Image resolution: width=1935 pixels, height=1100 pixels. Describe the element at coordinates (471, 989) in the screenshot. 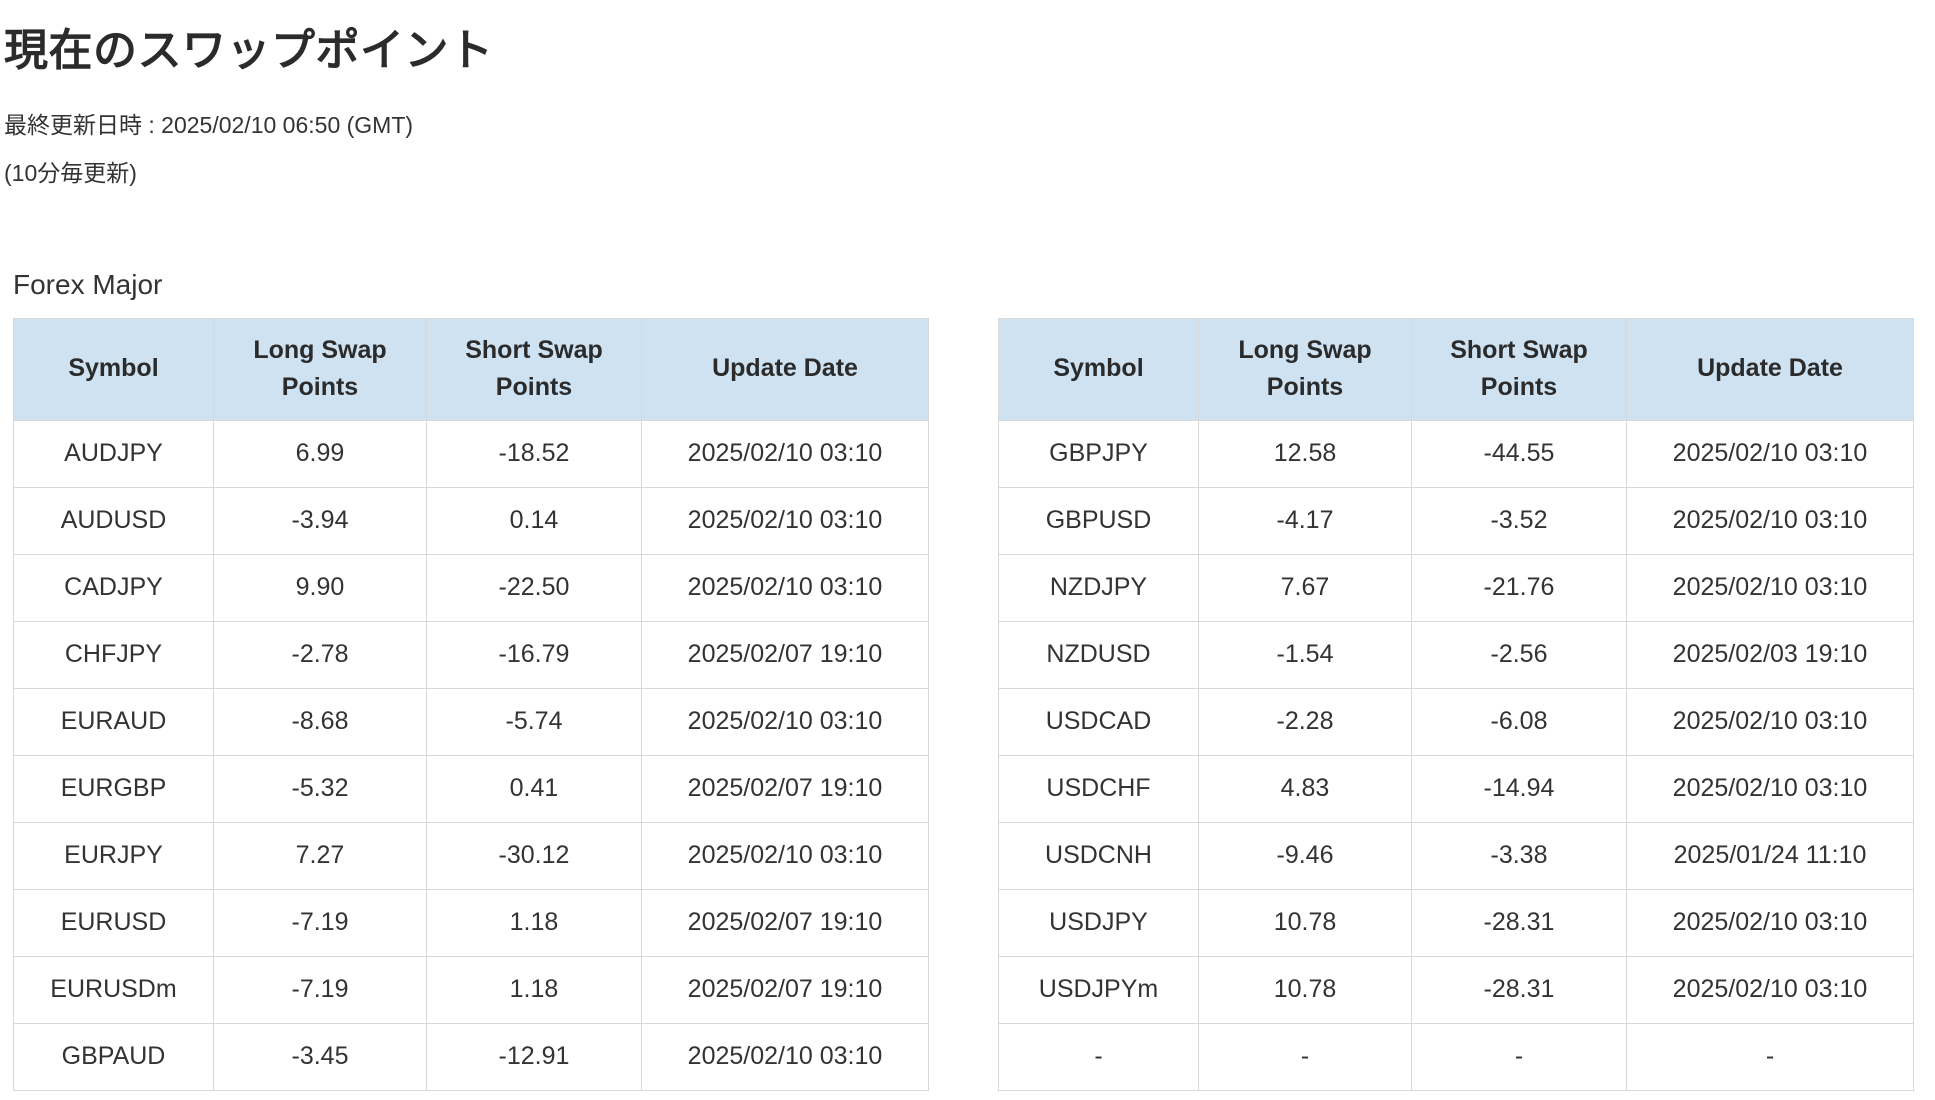

I see `table-row: EURUSDm -7.19 1.18 2025/02/07 19:10` at that location.